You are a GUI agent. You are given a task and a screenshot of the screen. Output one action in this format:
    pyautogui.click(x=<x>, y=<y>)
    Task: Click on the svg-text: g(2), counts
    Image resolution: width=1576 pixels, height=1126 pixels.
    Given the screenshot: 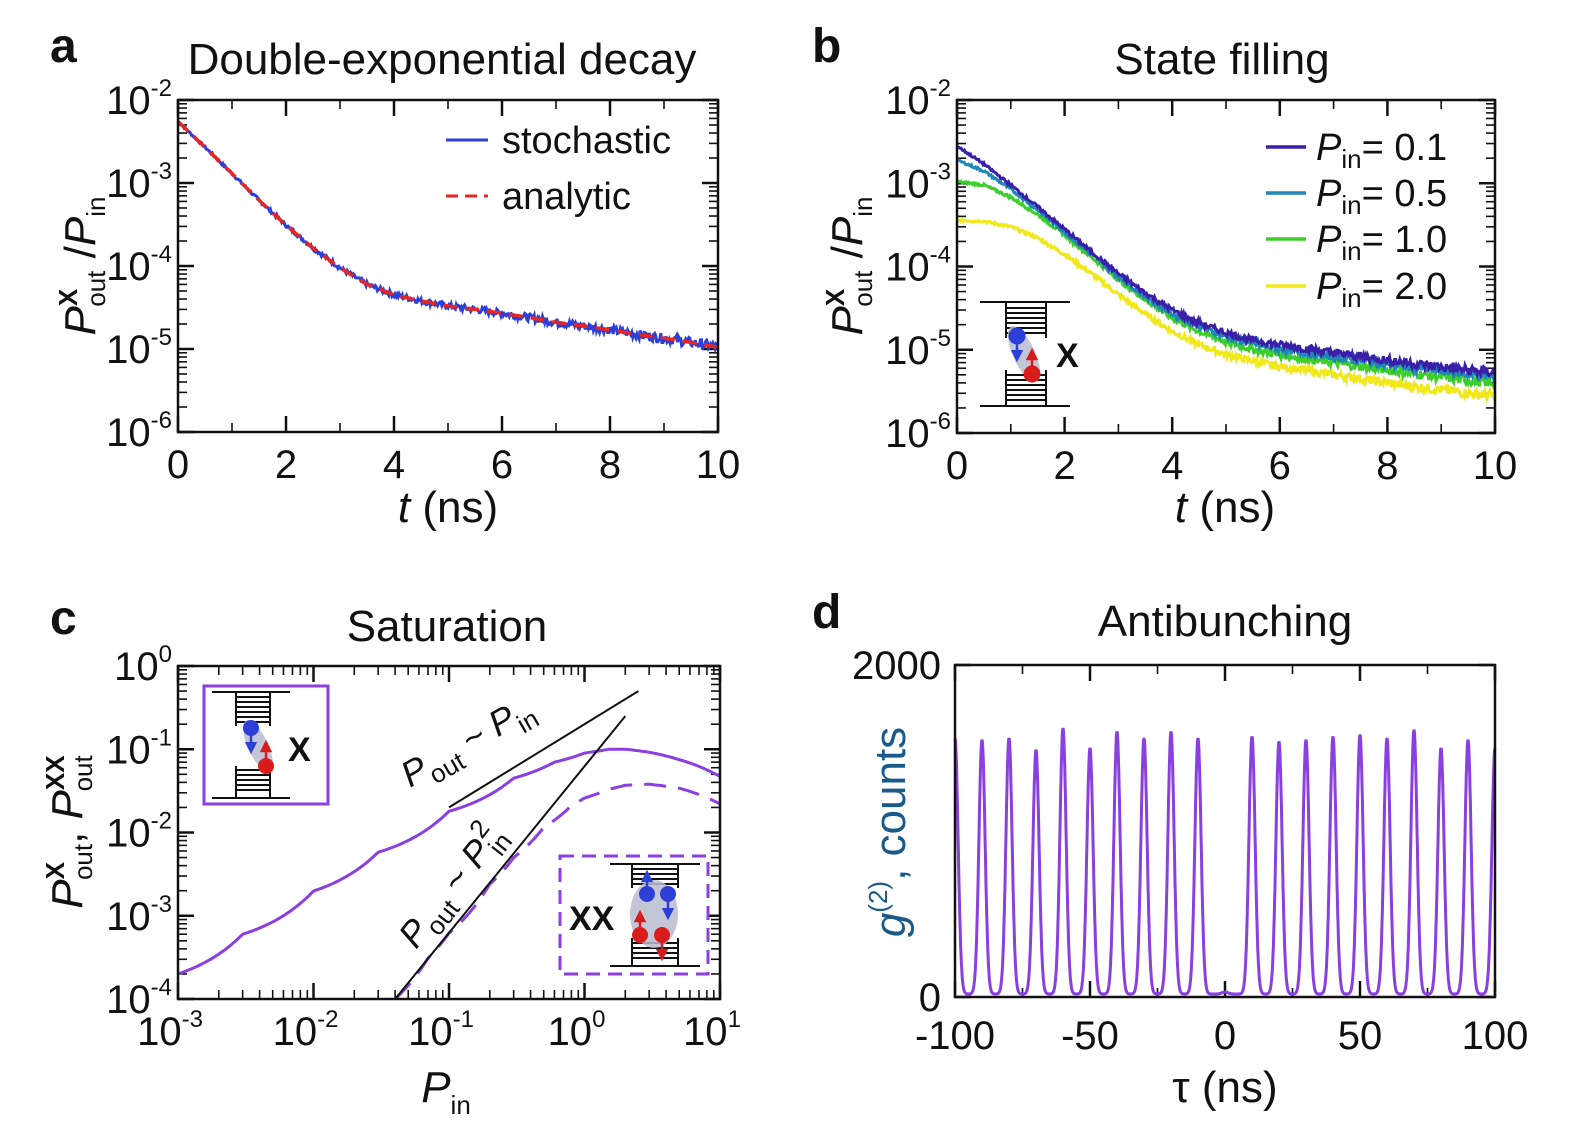 What is the action you would take?
    pyautogui.click(x=889, y=832)
    